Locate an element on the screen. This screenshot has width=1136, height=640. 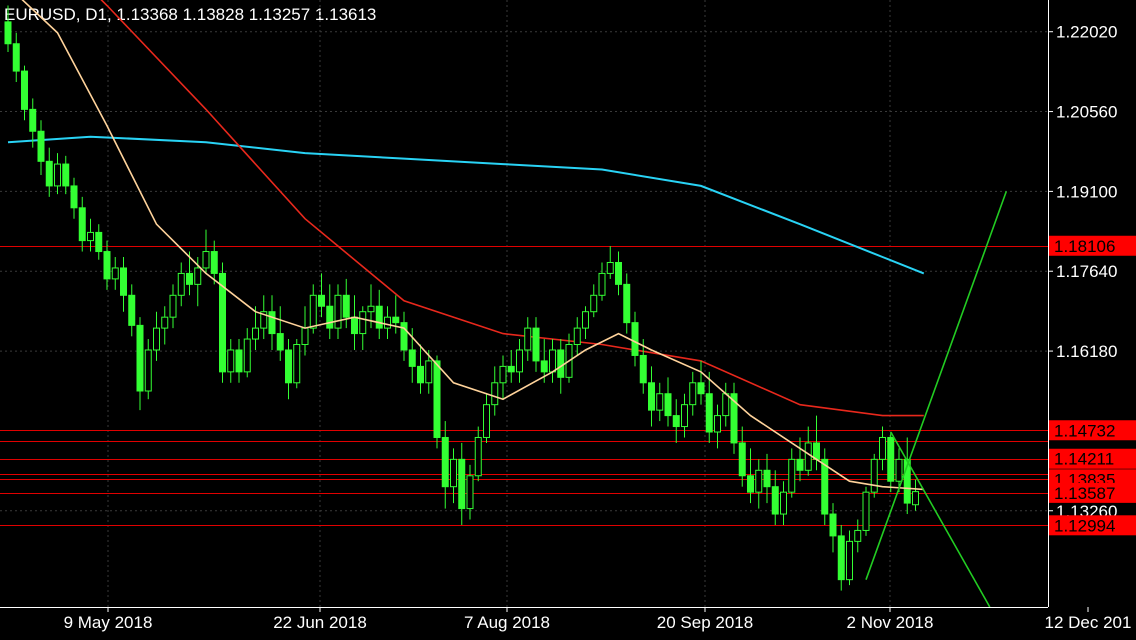
time-tick-label: 9 May 2018 is located at coordinates (108, 622).